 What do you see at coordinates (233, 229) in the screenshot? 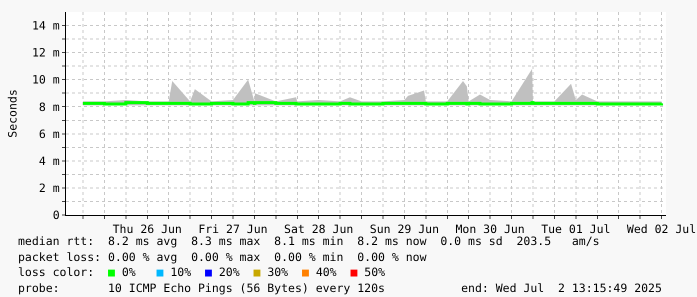
I see `x-tick-label: Fri 27 Jun` at bounding box center [233, 229].